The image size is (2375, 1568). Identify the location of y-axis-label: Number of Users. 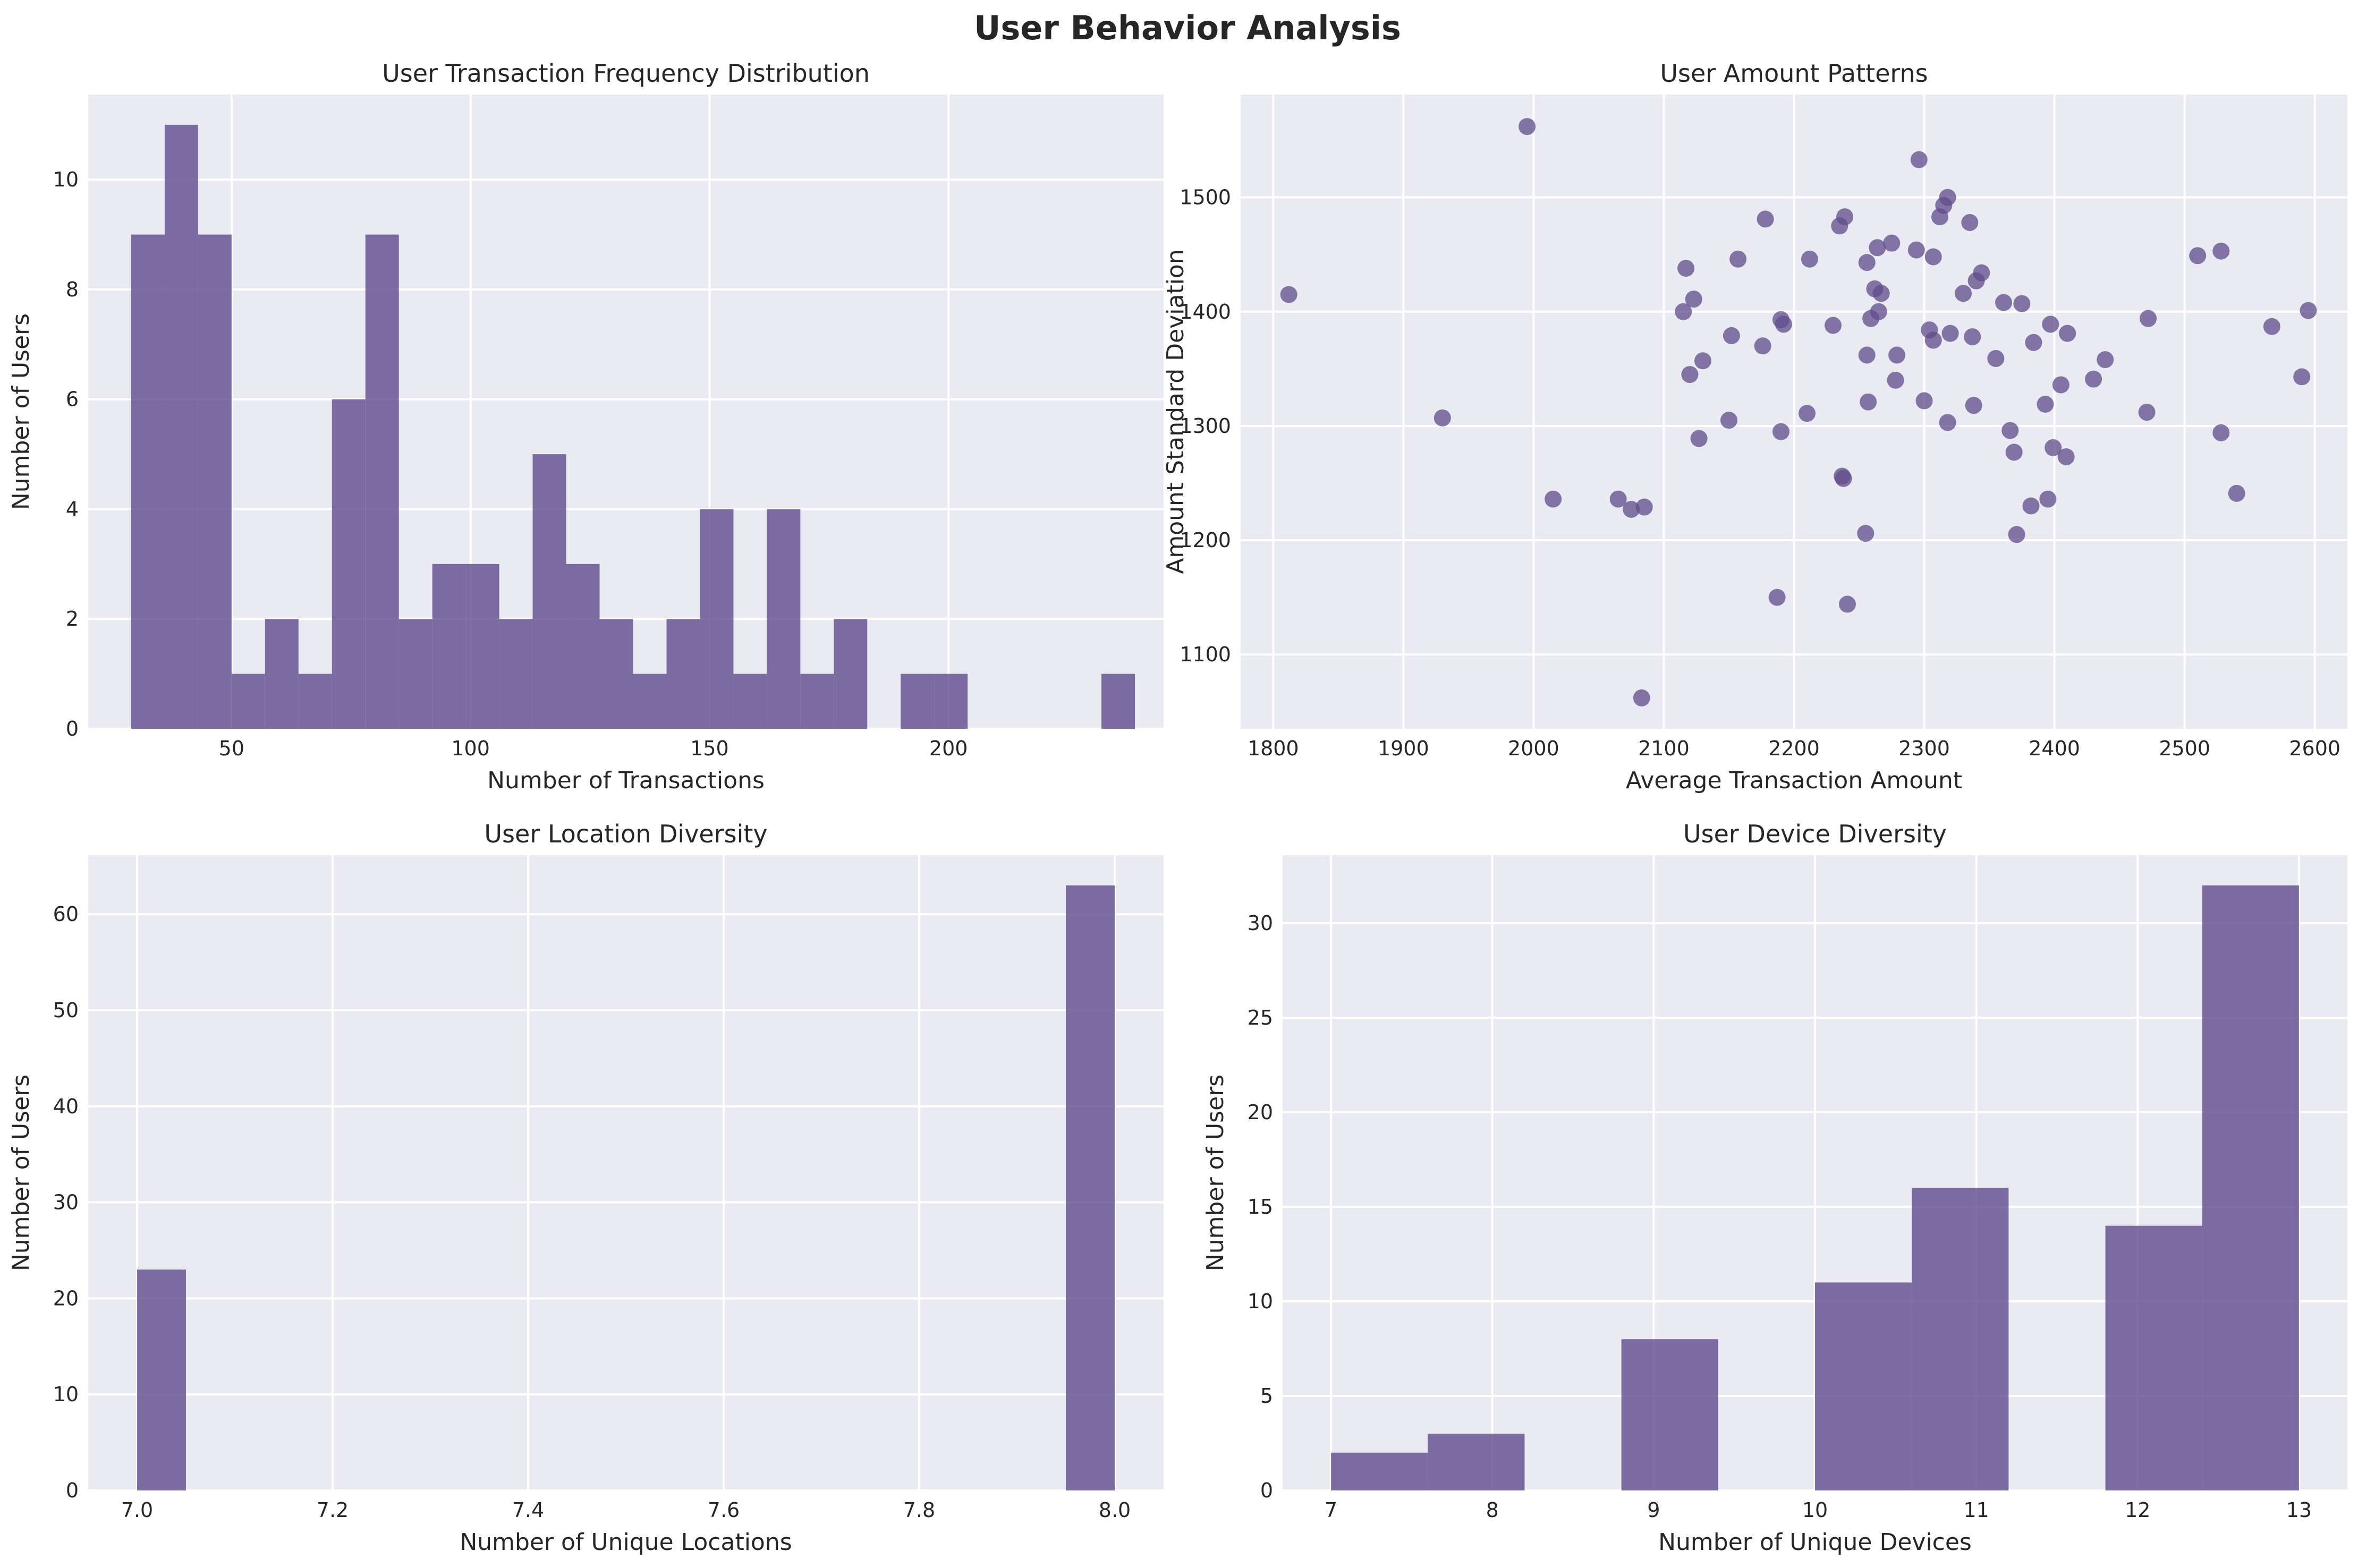
(21, 1173).